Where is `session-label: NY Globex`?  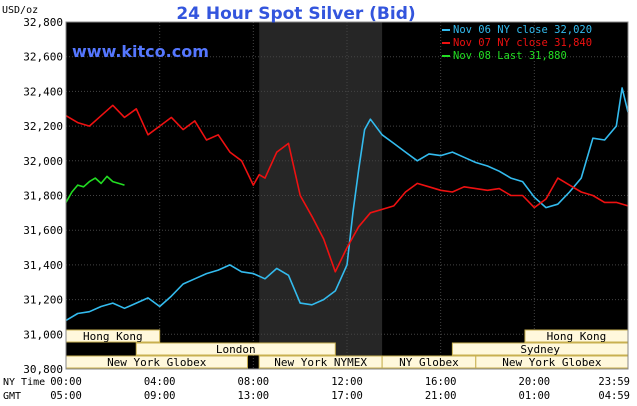
session-label: NY Globex is located at coordinates (429, 362).